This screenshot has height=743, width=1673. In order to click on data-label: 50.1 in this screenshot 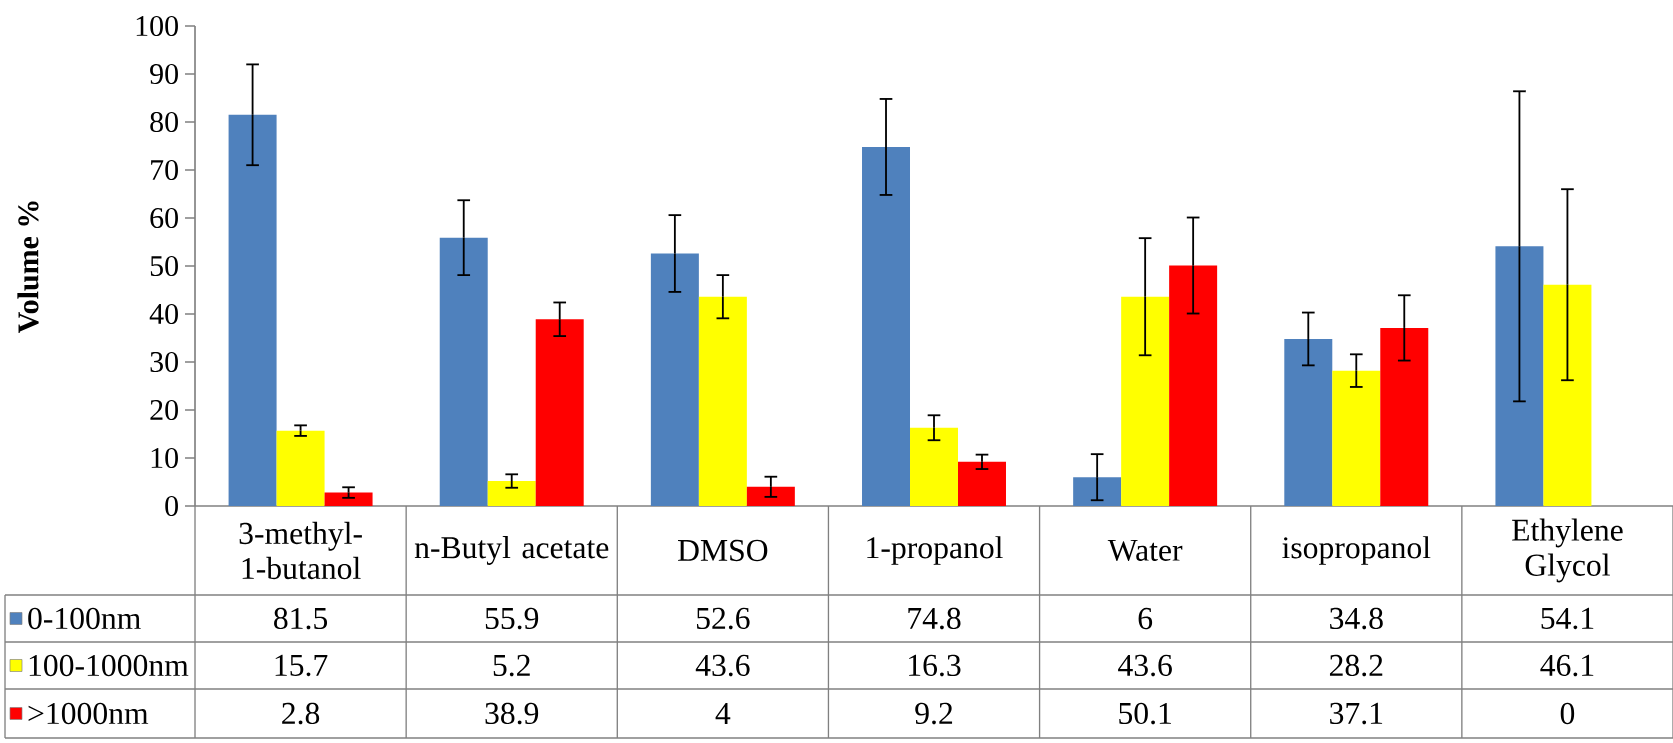, I will do `click(1145, 713)`.